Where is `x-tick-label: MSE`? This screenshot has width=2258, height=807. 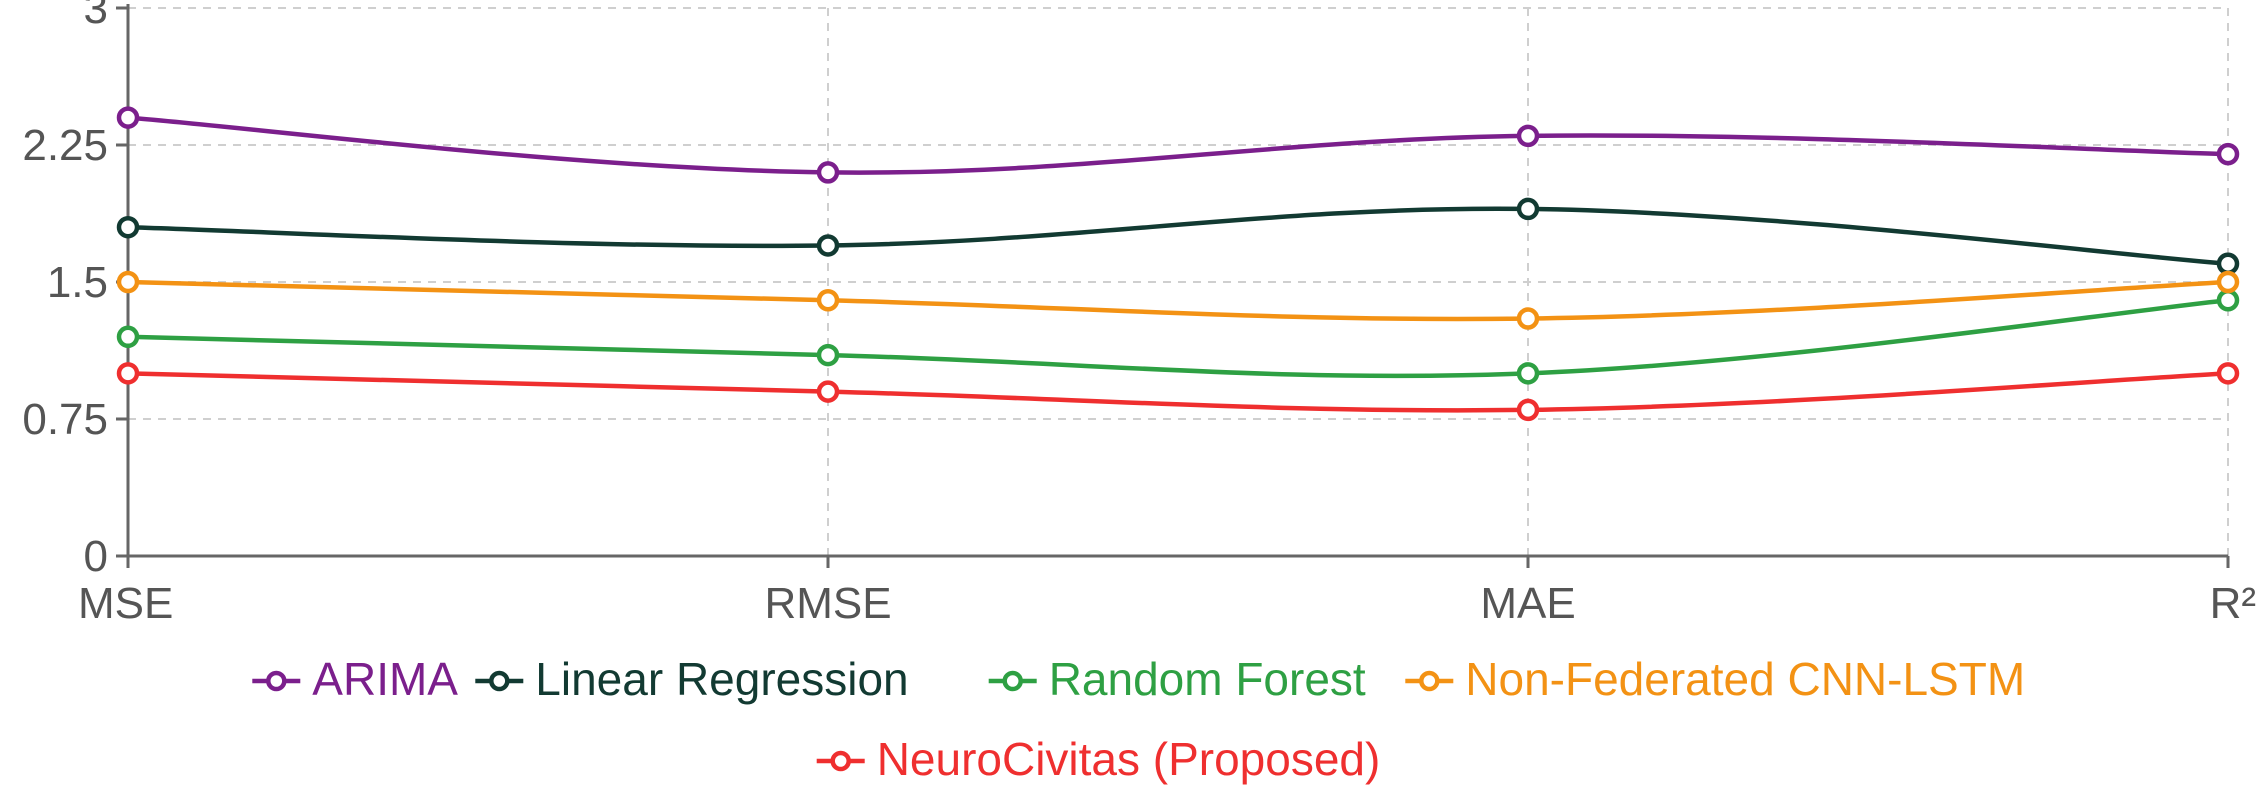
x-tick-label: MSE is located at coordinates (125, 603).